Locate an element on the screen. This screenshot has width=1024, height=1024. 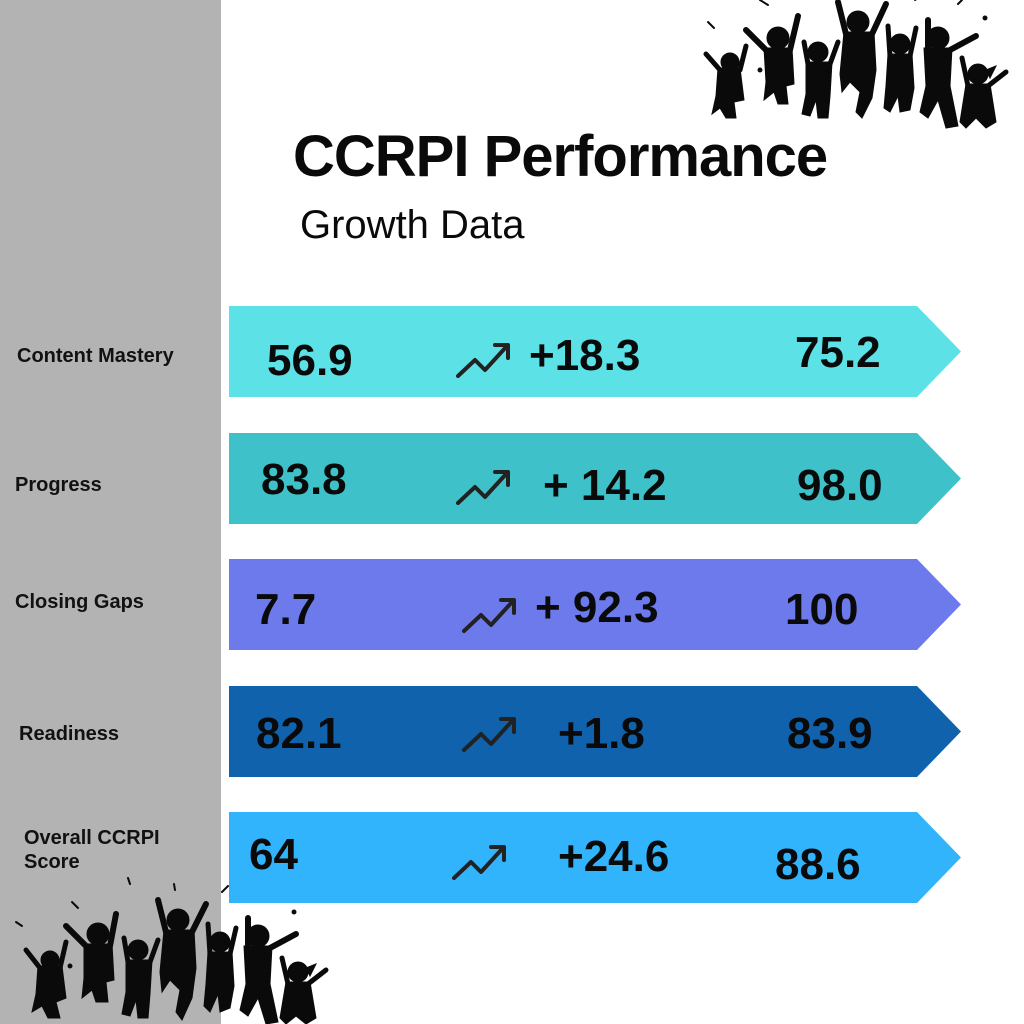
change-value: +24.6 is located at coordinates (614, 856).